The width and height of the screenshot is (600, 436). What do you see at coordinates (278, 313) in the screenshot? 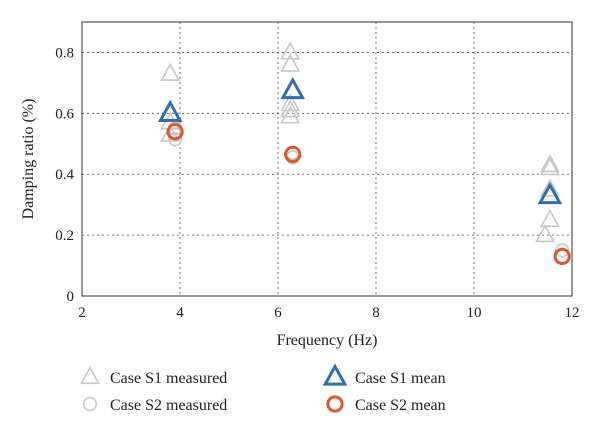
I see `x-tick-label: 6` at bounding box center [278, 313].